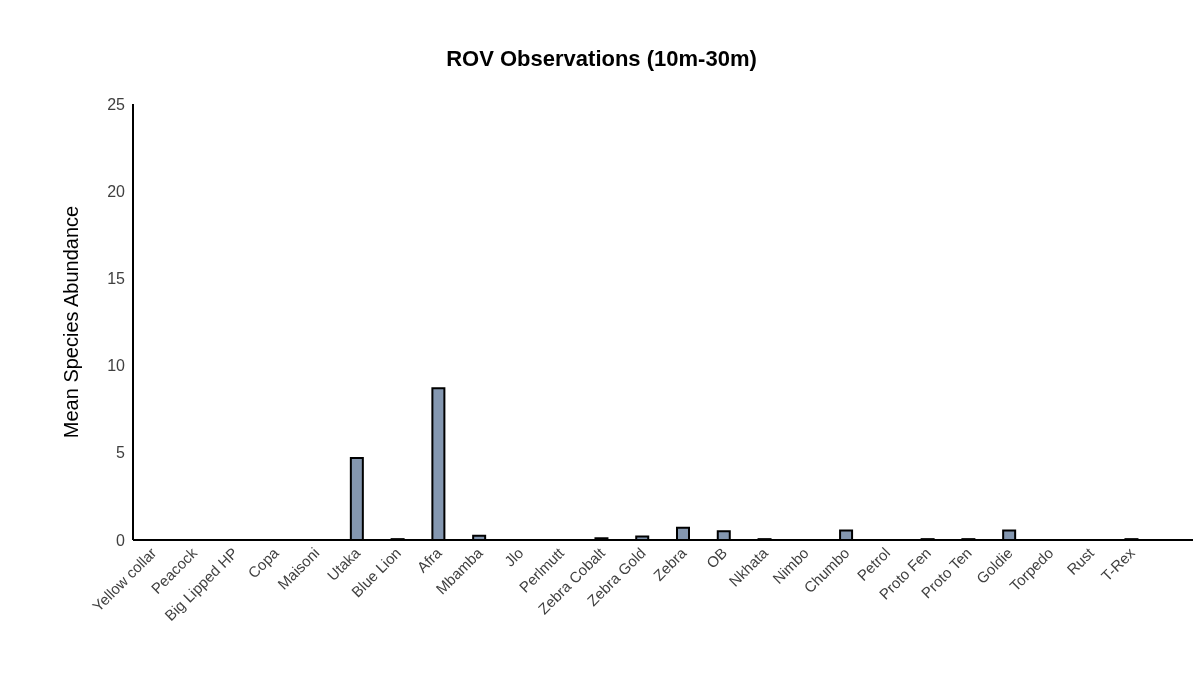 The image size is (1203, 673). Describe the element at coordinates (116, 279) in the screenshot. I see `y-tick-label: 15` at that location.